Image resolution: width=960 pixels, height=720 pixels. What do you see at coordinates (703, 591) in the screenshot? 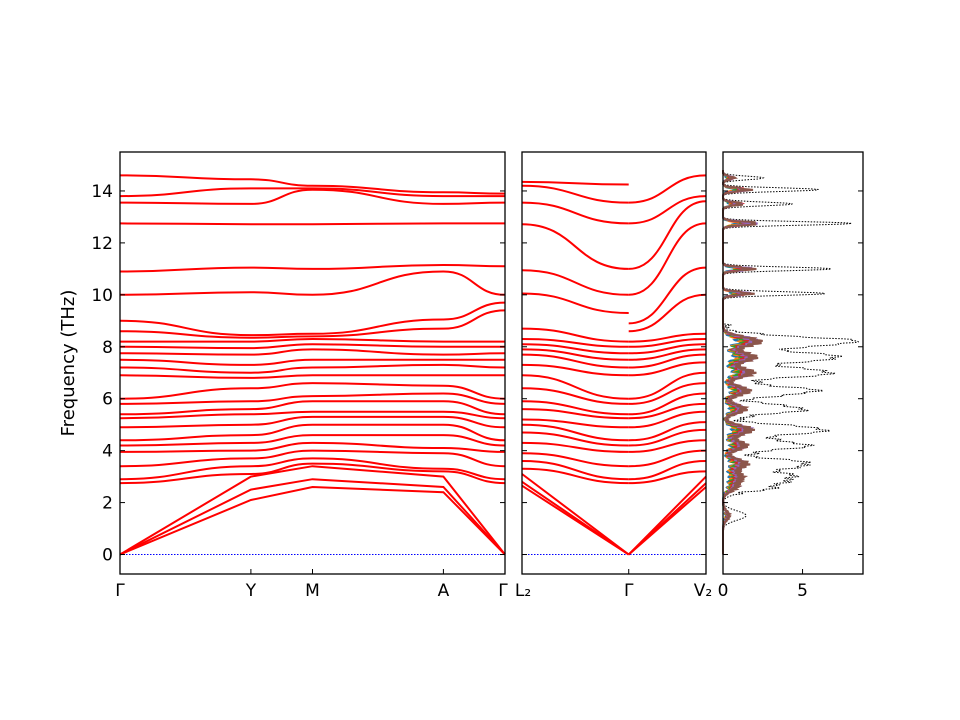
I see `x-tick-label: V₂` at bounding box center [703, 591].